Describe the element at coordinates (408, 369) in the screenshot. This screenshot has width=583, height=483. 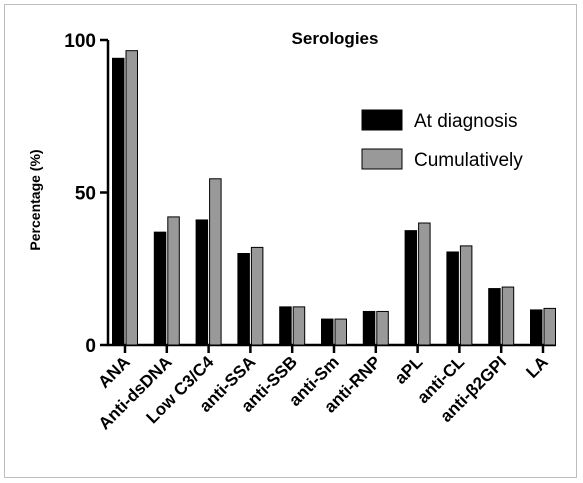
I see `x-tick-label: aPL` at that location.